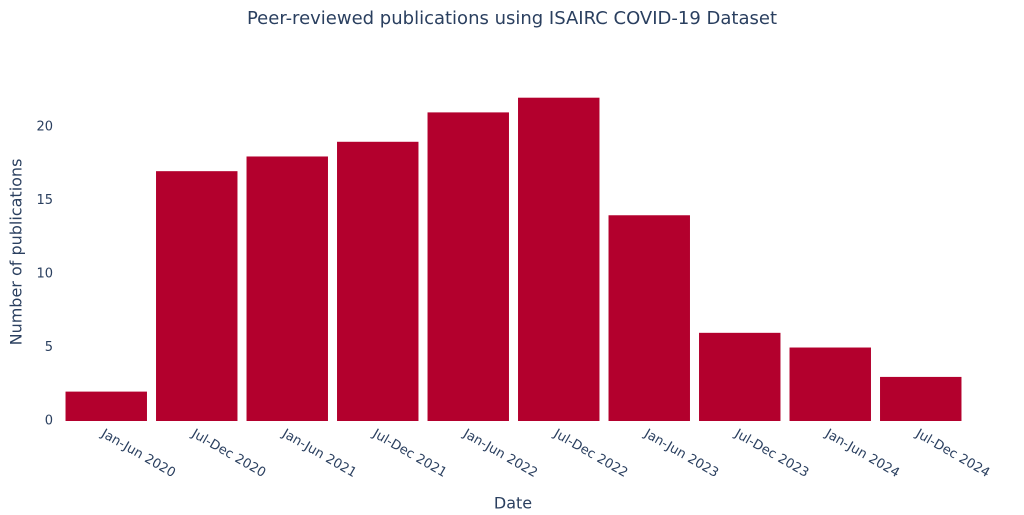 Image resolution: width=1024 pixels, height=515 pixels. I want to click on x-tick-label: Jul-Dec 2022, so click(590, 453).